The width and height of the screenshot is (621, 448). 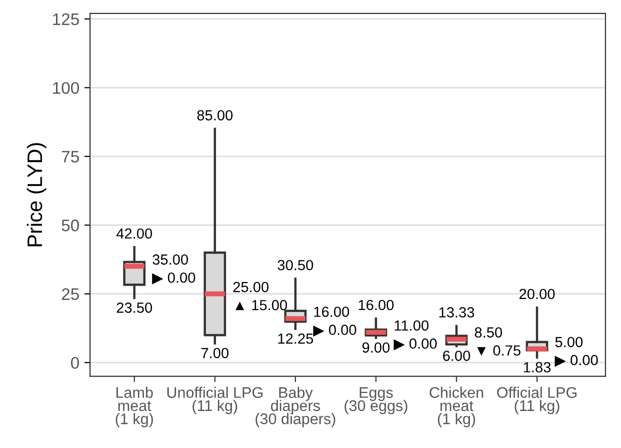 I want to click on annotation: 35.00, so click(x=170, y=259).